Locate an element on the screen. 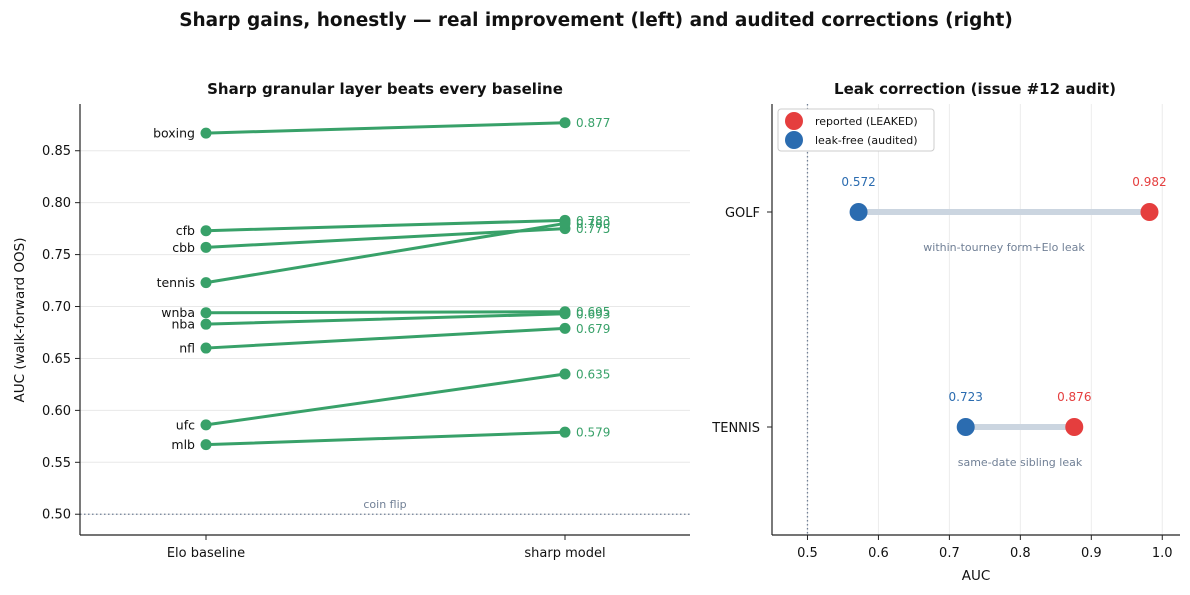 Image resolution: width=1190 pixels, height=595 pixels. value-label-wnba: 0.695 is located at coordinates (593, 312).